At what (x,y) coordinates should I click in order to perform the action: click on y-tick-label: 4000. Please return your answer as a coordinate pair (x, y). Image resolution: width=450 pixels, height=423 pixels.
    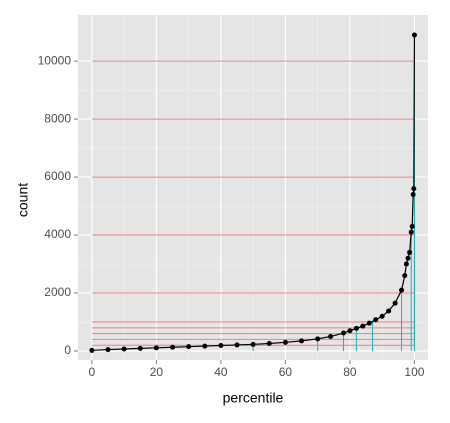
    Looking at the image, I should click on (57, 234).